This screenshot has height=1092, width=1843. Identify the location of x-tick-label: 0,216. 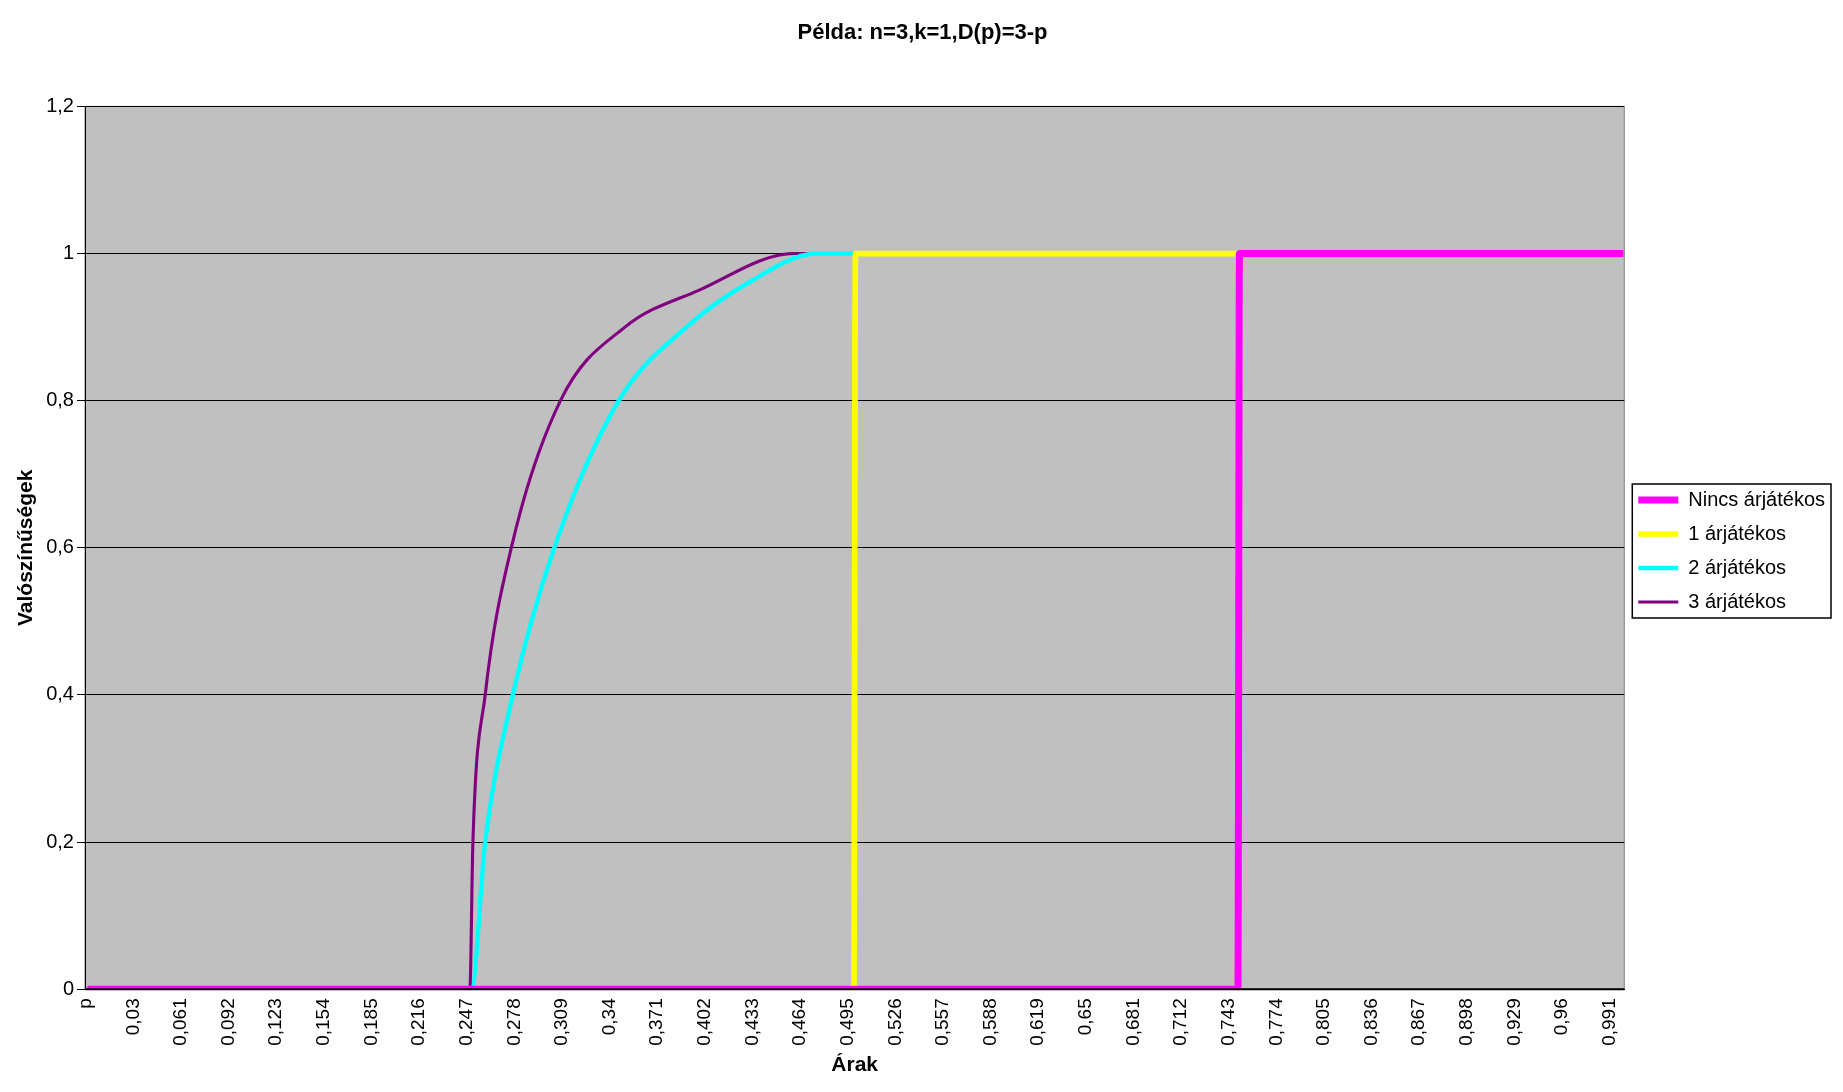
(418, 1022).